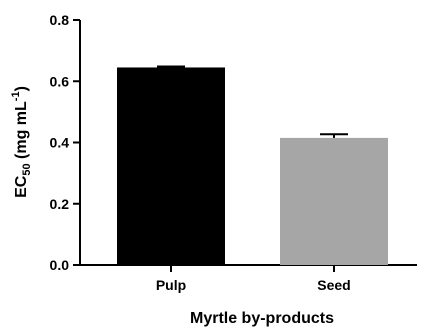 This screenshot has height=328, width=433. Describe the element at coordinates (27, 169) in the screenshot. I see `y-axis-title-subscript: 50` at that location.